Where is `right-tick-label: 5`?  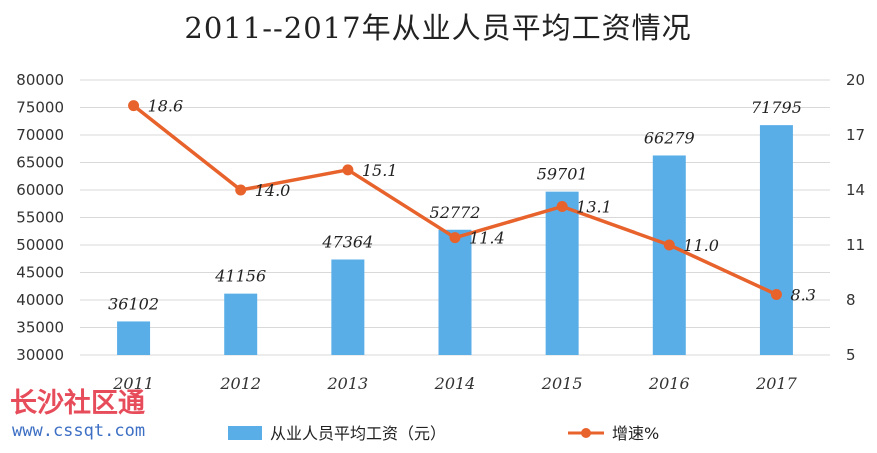
right-tick-label: 5 is located at coordinates (851, 355).